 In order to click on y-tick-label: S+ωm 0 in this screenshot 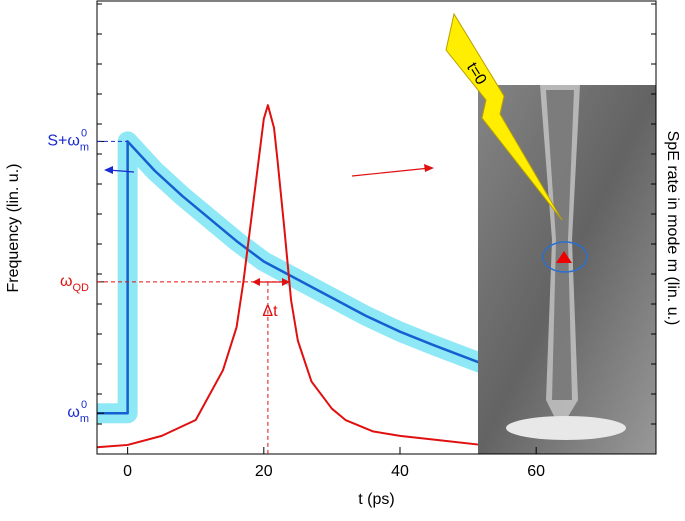, I will do `click(68, 140)`.